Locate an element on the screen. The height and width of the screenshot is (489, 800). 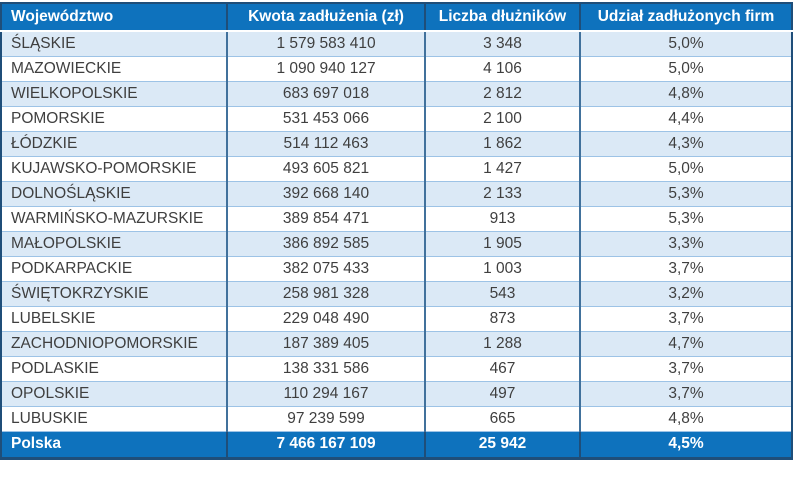
table-row: ŚLĄSKIE 1 579 583 410 3 348 5,0% is located at coordinates (396, 44).